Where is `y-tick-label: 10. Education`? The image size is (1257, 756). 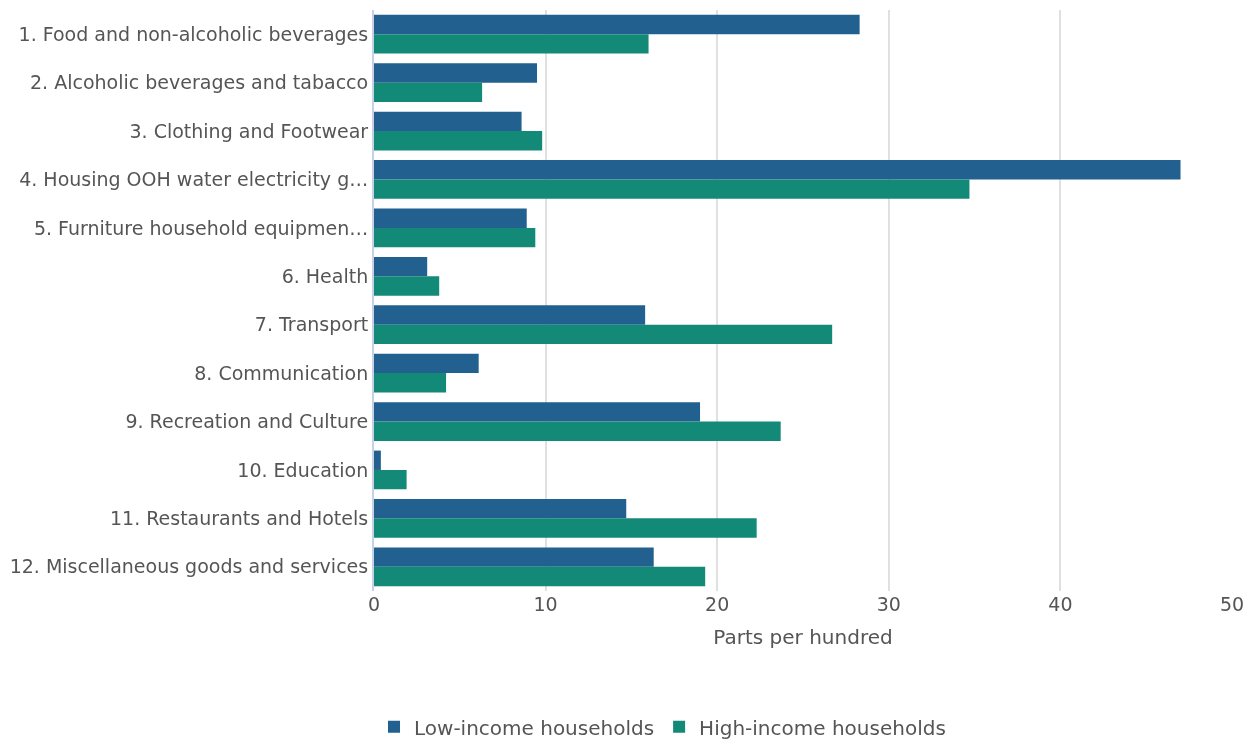
y-tick-label: 10. Education is located at coordinates (303, 469).